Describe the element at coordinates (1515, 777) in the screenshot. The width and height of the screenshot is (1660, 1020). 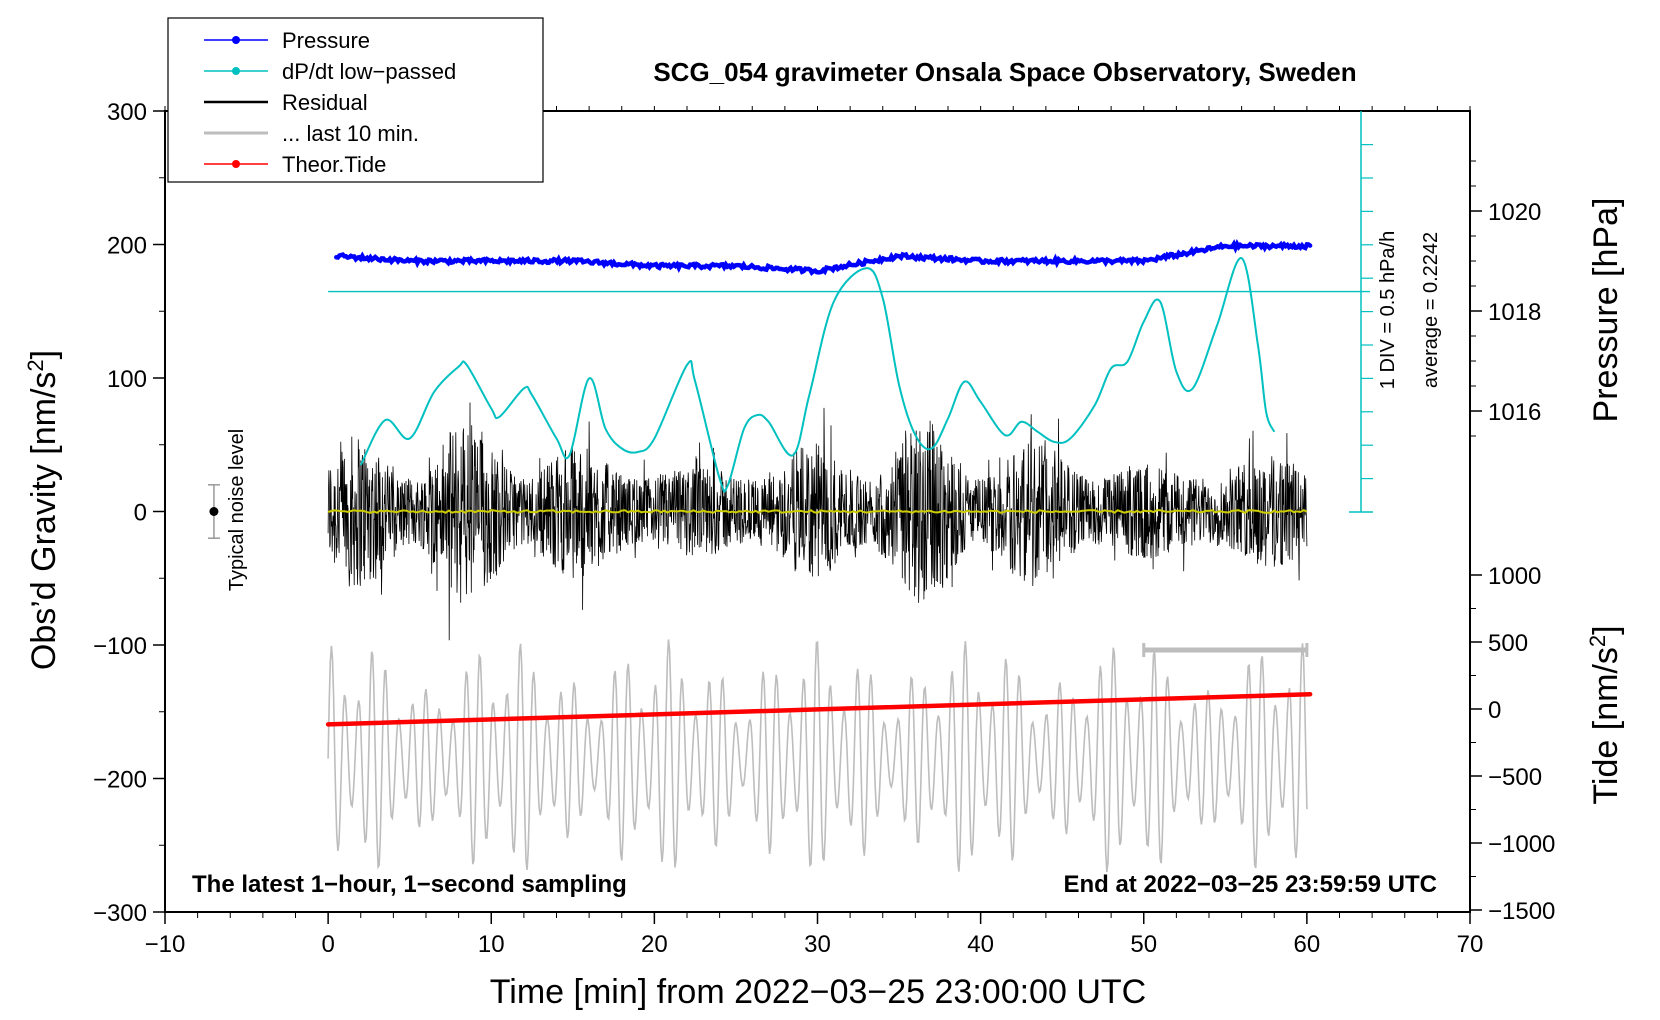
I see `tide-tick-label: −500` at that location.